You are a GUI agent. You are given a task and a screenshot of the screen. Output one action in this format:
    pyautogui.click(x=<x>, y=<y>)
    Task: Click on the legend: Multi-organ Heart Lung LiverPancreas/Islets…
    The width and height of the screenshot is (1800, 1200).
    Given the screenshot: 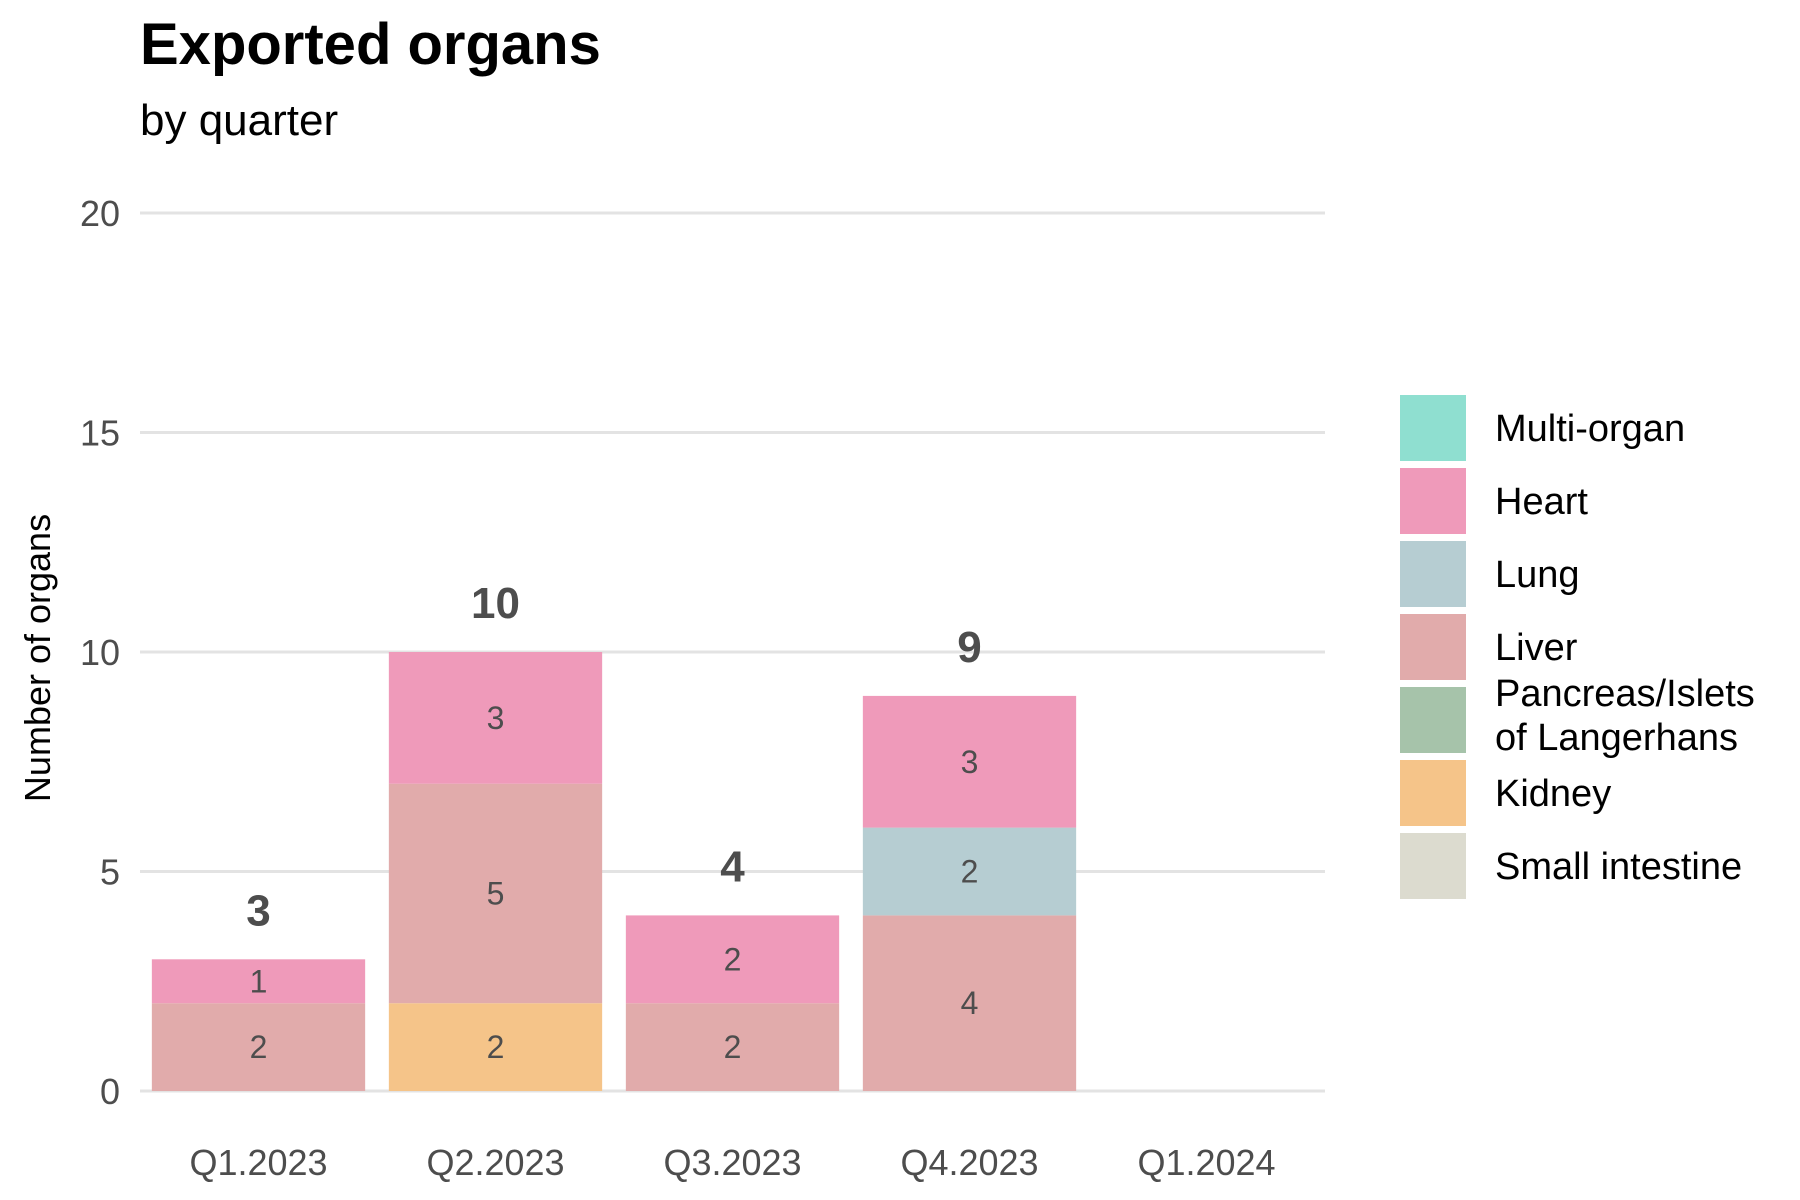 What is the action you would take?
    pyautogui.click(x=1577, y=647)
    